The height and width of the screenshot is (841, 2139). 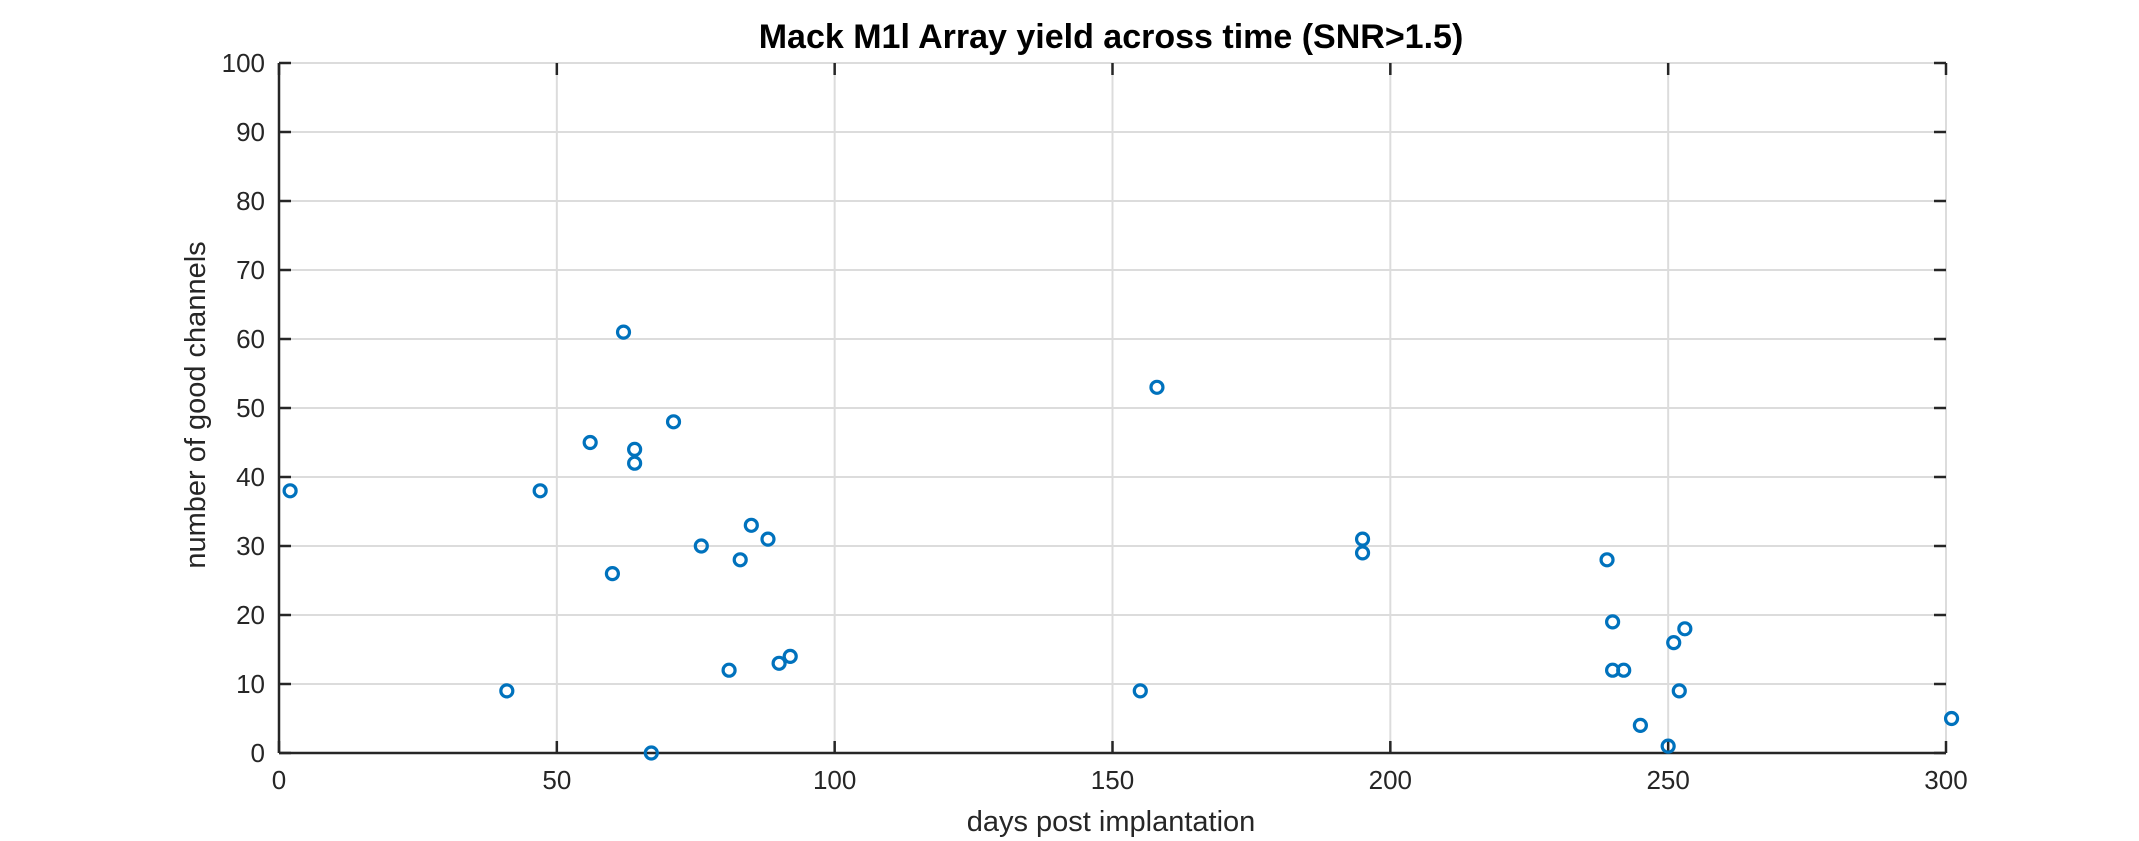 I want to click on y-tick-label: 50, so click(x=250, y=408).